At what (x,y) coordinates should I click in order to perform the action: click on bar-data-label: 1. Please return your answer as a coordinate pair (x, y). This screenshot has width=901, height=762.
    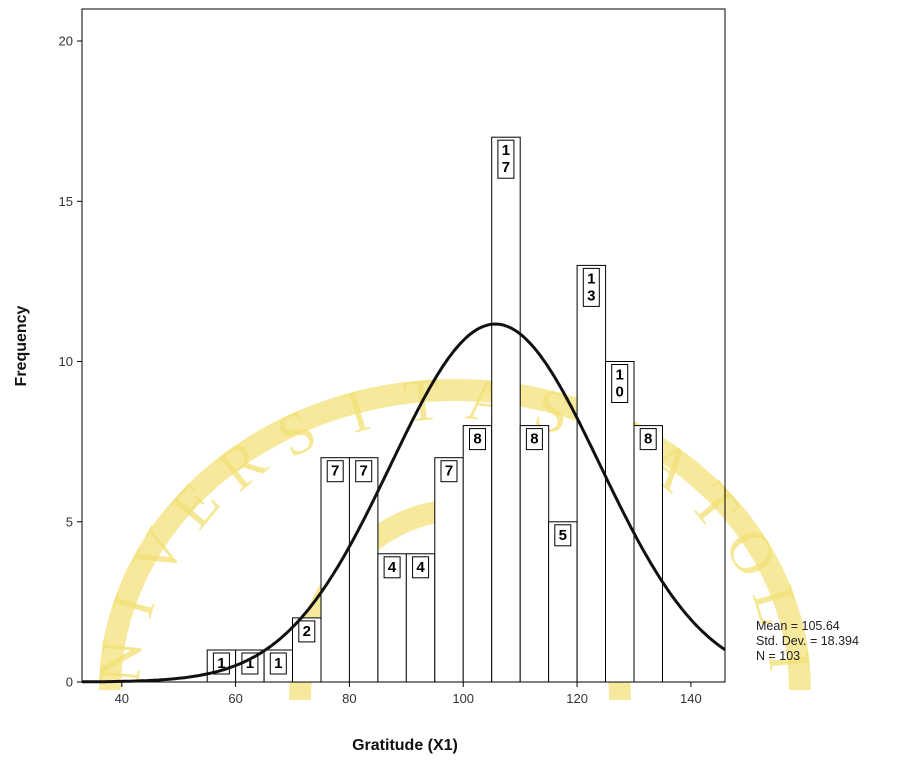
    Looking at the image, I should click on (278, 663).